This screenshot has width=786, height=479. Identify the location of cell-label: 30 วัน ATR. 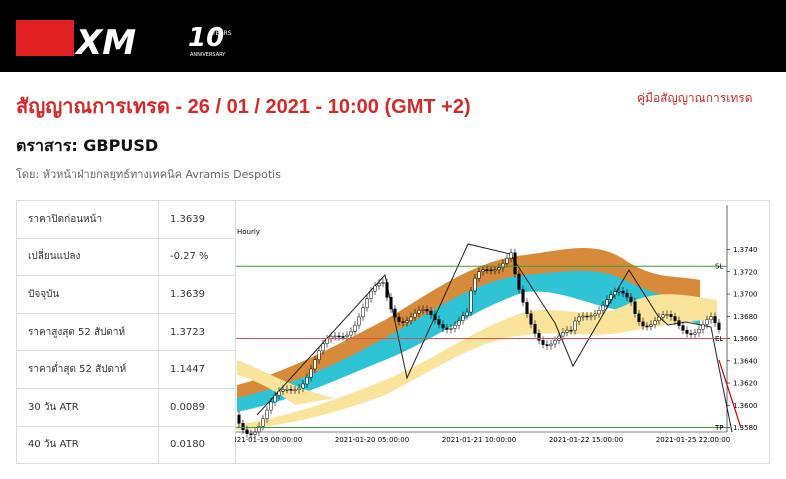
(87, 407).